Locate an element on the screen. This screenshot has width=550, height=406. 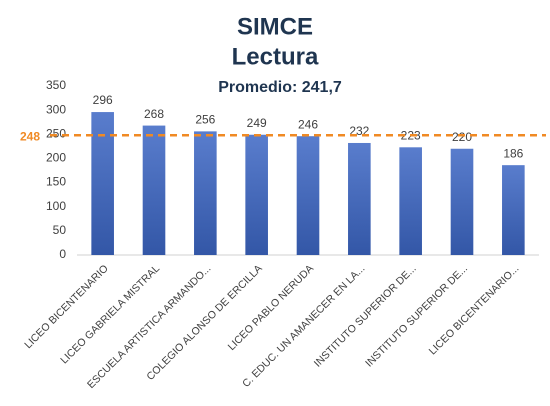
average-annotation: Promedio: 241,7 is located at coordinates (280, 87).